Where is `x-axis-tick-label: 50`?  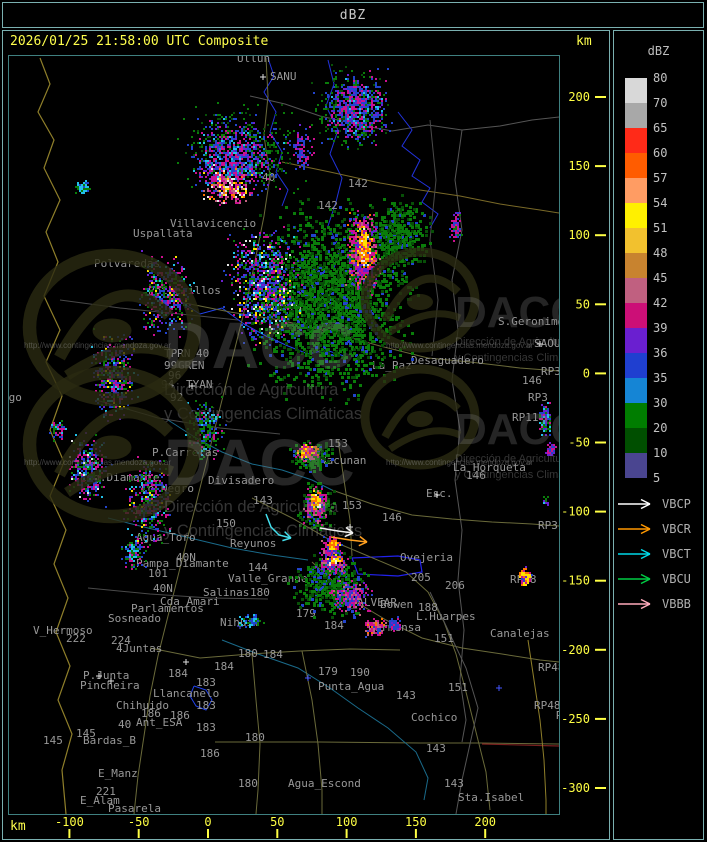
x-axis-tick-label: 50 is located at coordinates (277, 822).